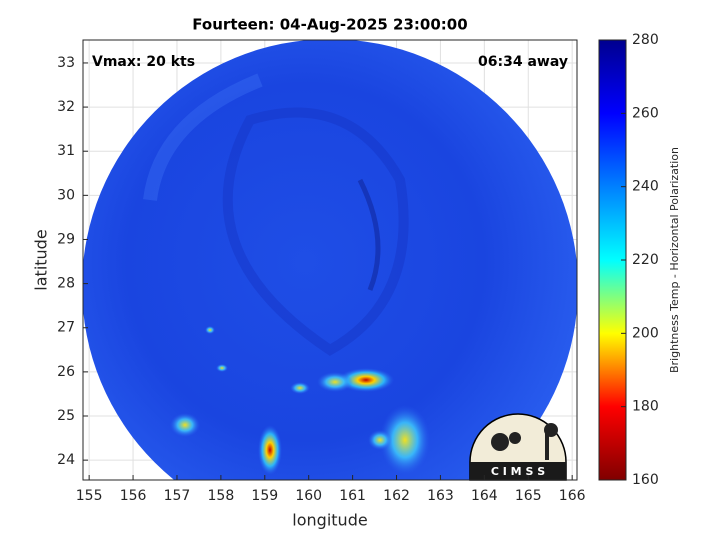 This screenshot has width=720, height=540. Describe the element at coordinates (645, 480) in the screenshot. I see `colorbar-tick-label: 160` at that location.